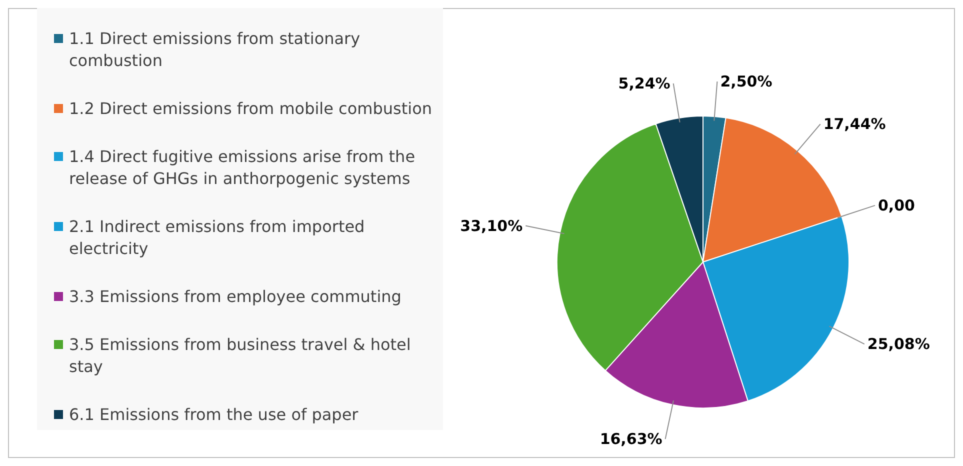  What do you see at coordinates (491, 225) in the screenshot?
I see `data-label: 33,10%` at bounding box center [491, 225].